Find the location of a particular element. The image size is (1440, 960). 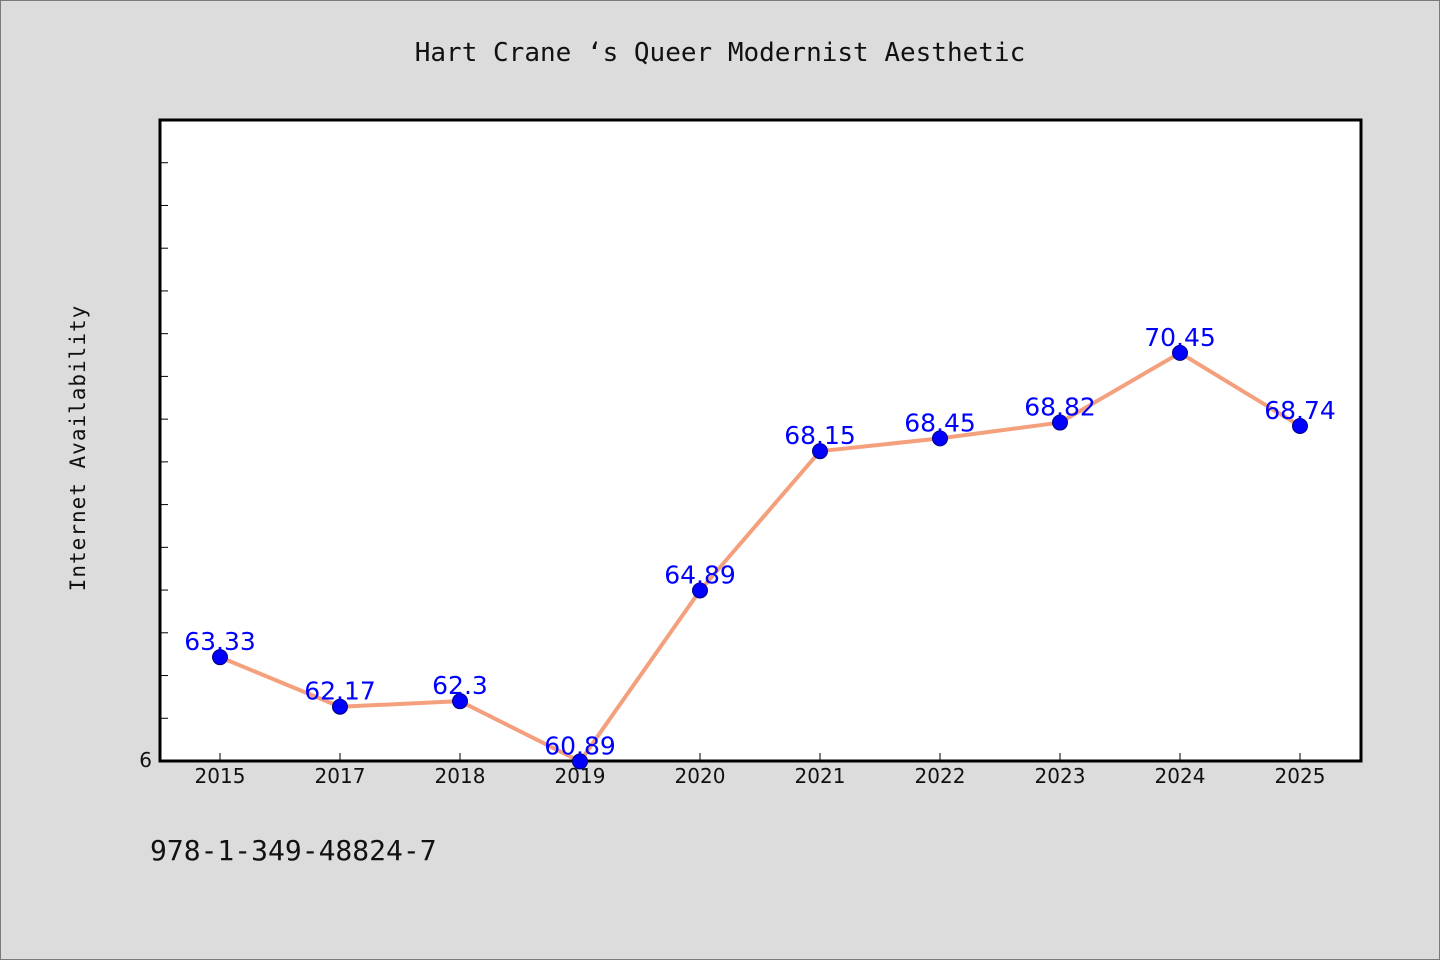

x-tick-label: 2023 is located at coordinates (1060, 776).